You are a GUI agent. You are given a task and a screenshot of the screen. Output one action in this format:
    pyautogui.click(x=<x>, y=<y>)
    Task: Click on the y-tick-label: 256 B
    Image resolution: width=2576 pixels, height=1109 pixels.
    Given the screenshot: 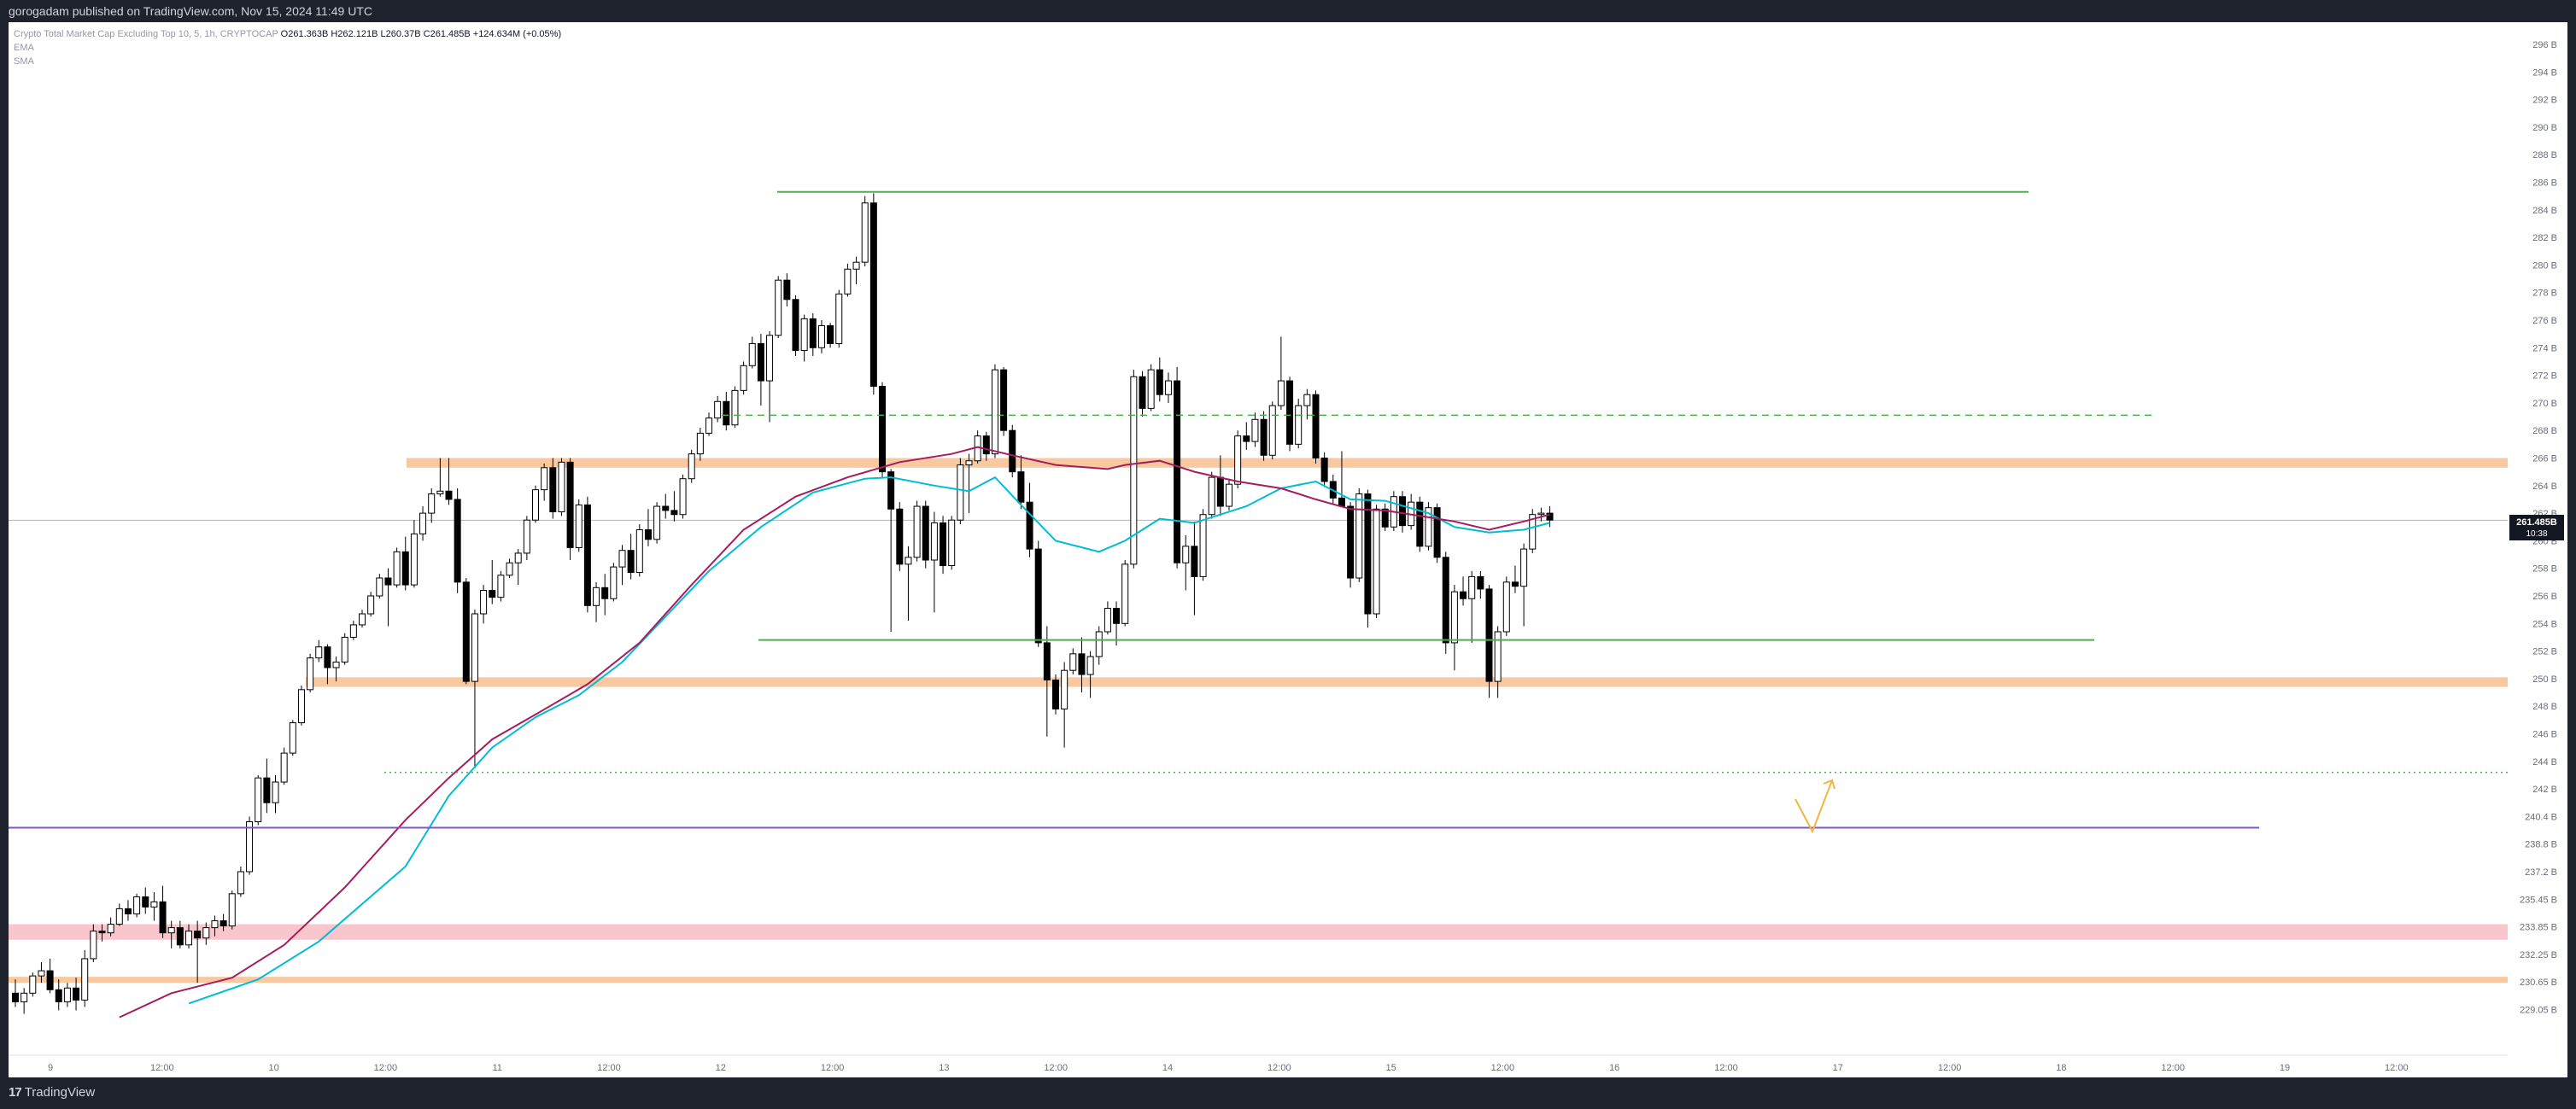 What is the action you would take?
    pyautogui.click(x=2544, y=597)
    